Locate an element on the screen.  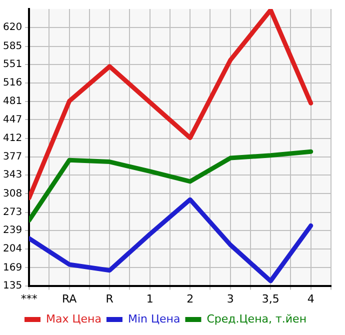
x-tick-label: RA is located at coordinates (70, 299).